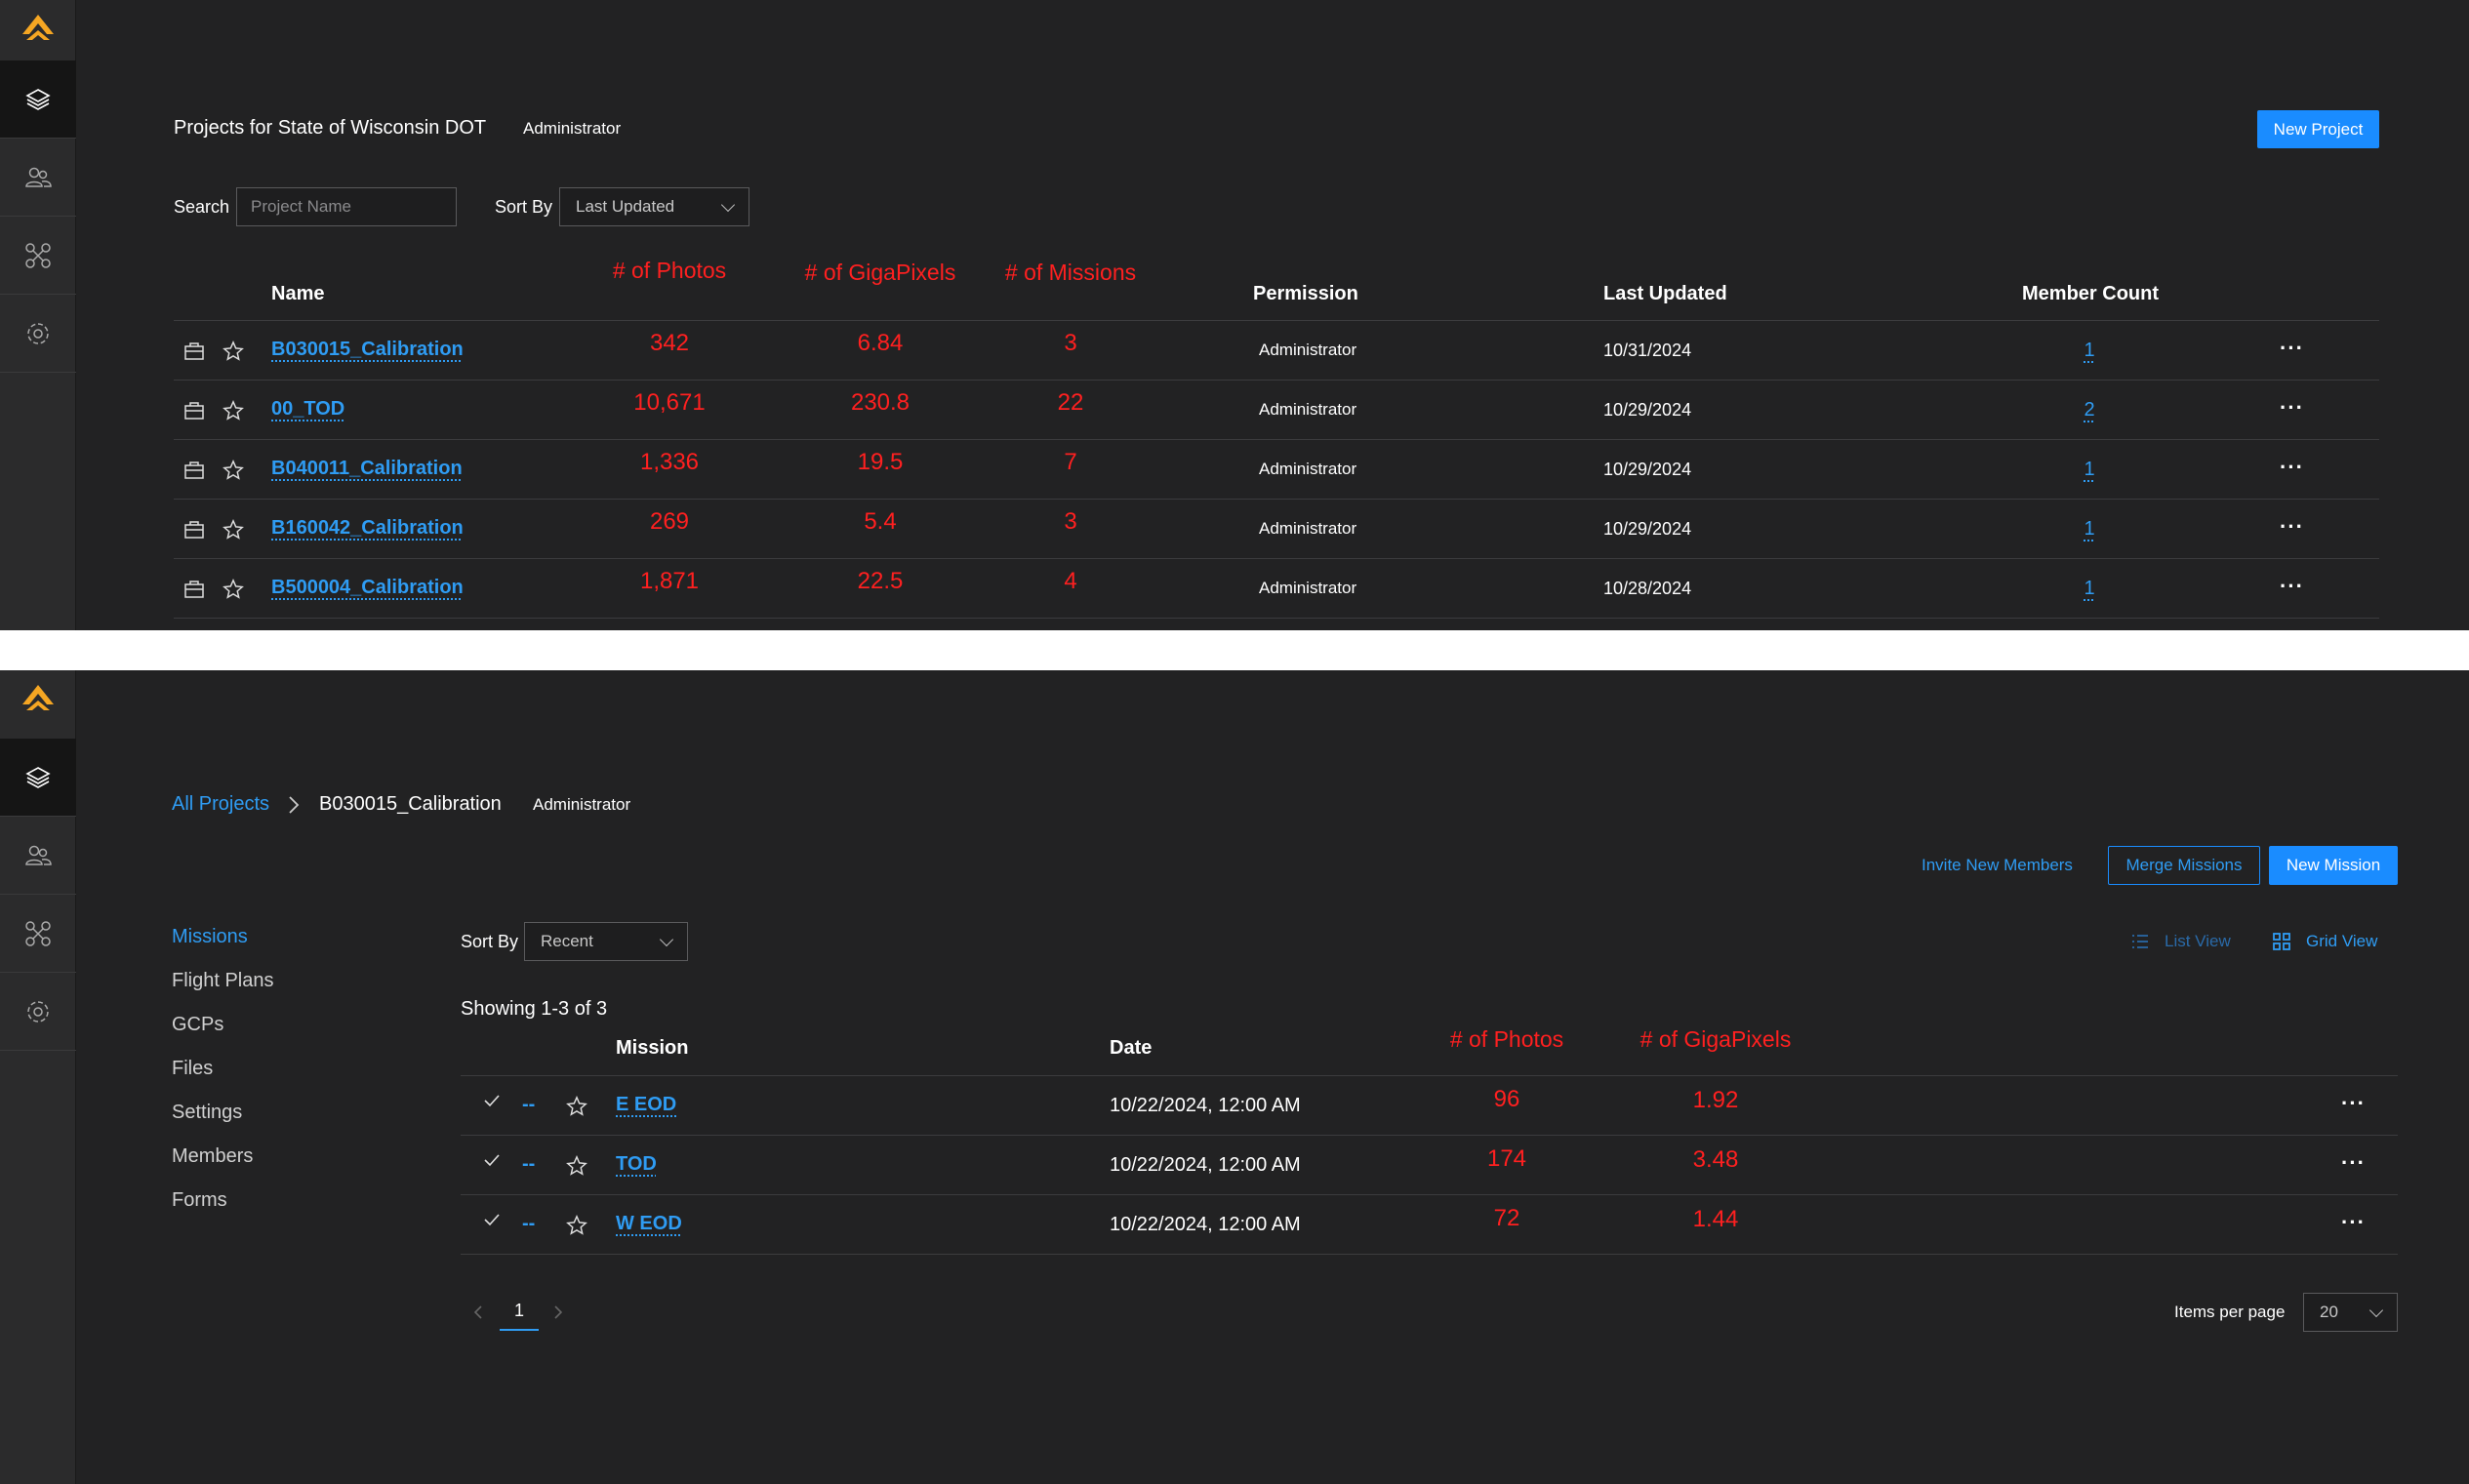 This screenshot has width=2469, height=1484. What do you see at coordinates (346, 206) in the screenshot?
I see `search-input: Project Name` at bounding box center [346, 206].